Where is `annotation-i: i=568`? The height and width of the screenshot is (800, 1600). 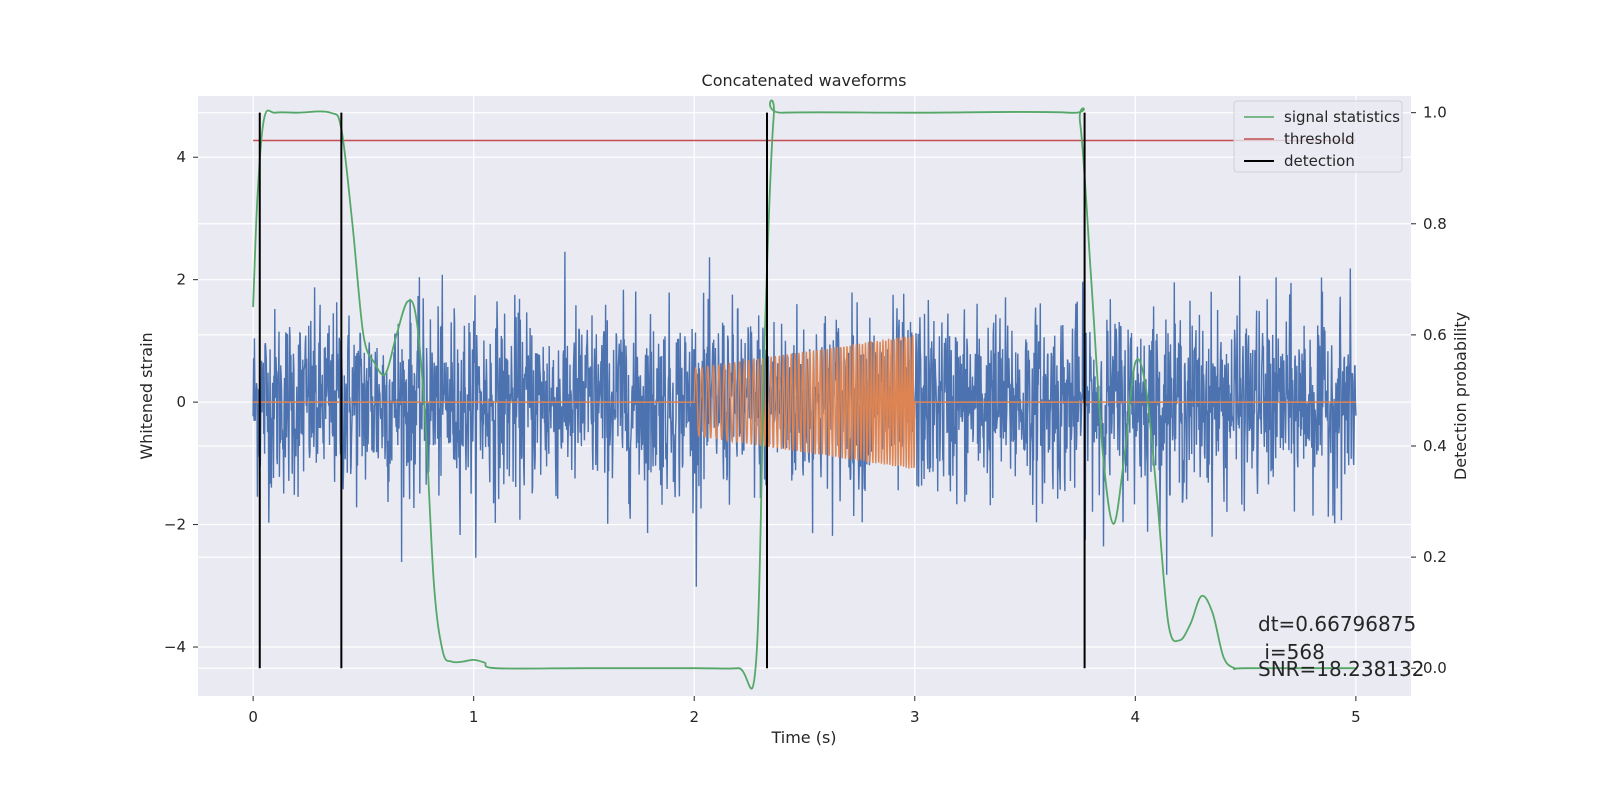
annotation-i: i=568 is located at coordinates (1291, 652).